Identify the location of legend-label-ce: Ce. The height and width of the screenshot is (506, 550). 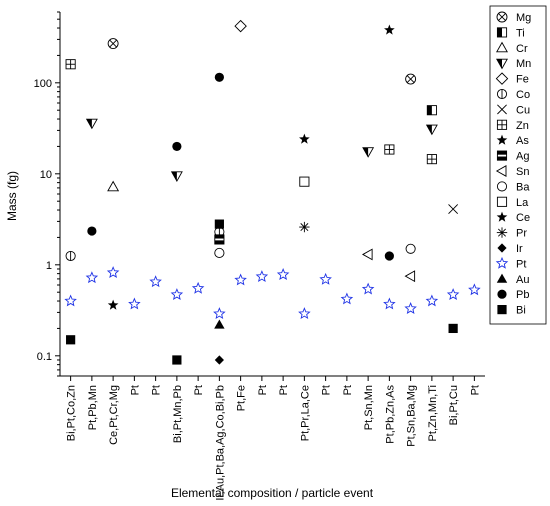
(523, 218).